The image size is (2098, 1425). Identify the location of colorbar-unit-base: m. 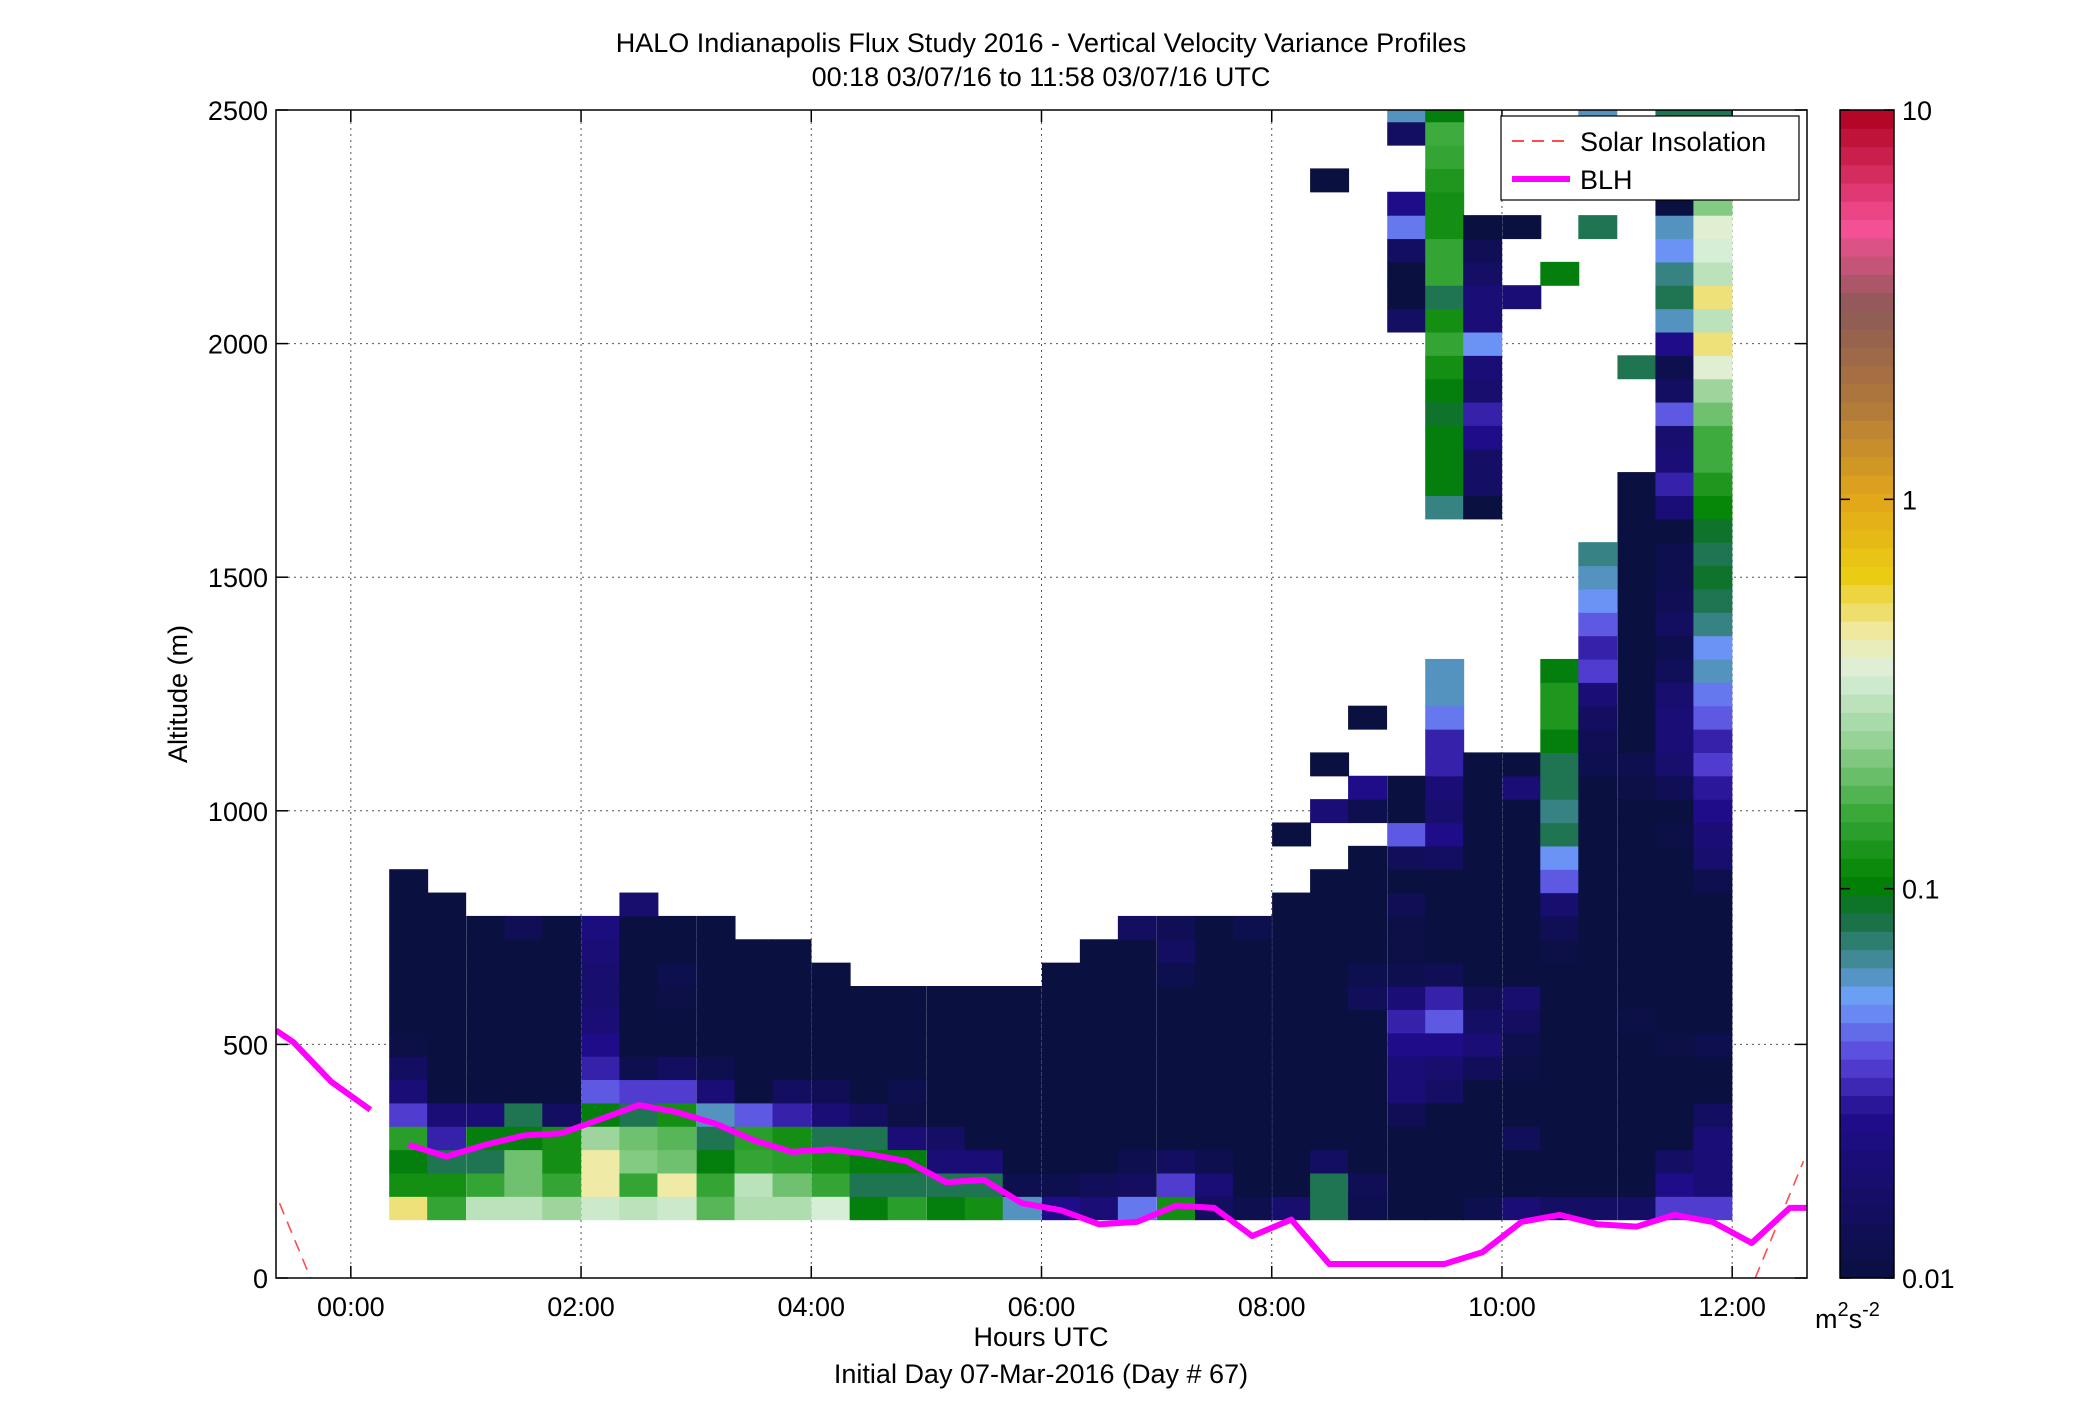
(1826, 1319).